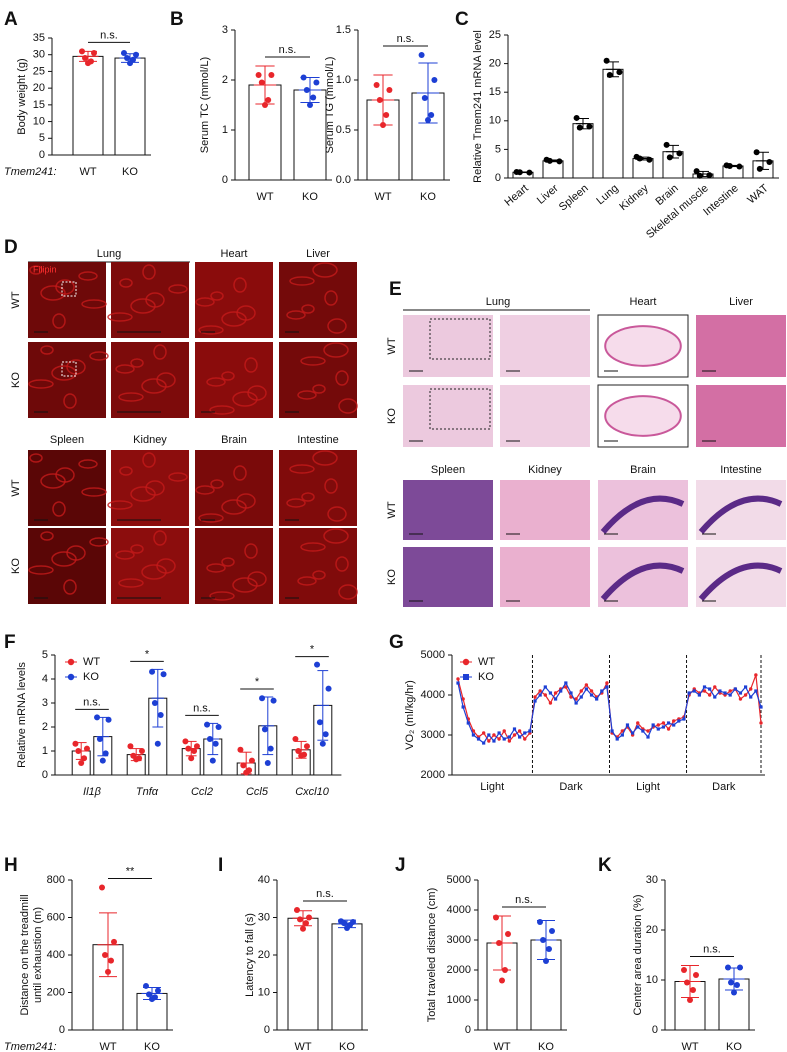 The width and height of the screenshot is (787, 1052). I want to click on panel-letter: D, so click(11, 247).